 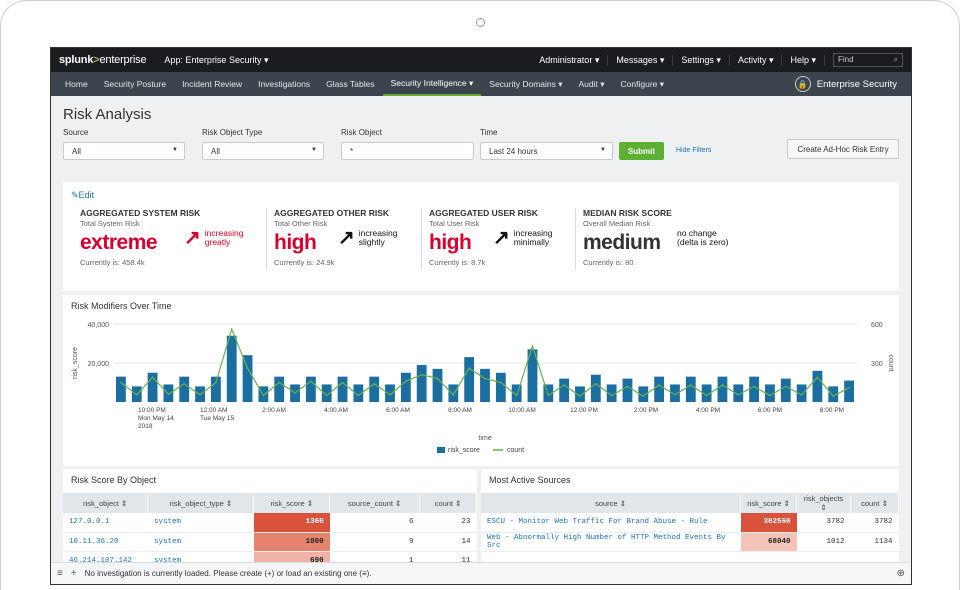 I want to click on top-menu-item: Settings ▾, so click(x=701, y=60).